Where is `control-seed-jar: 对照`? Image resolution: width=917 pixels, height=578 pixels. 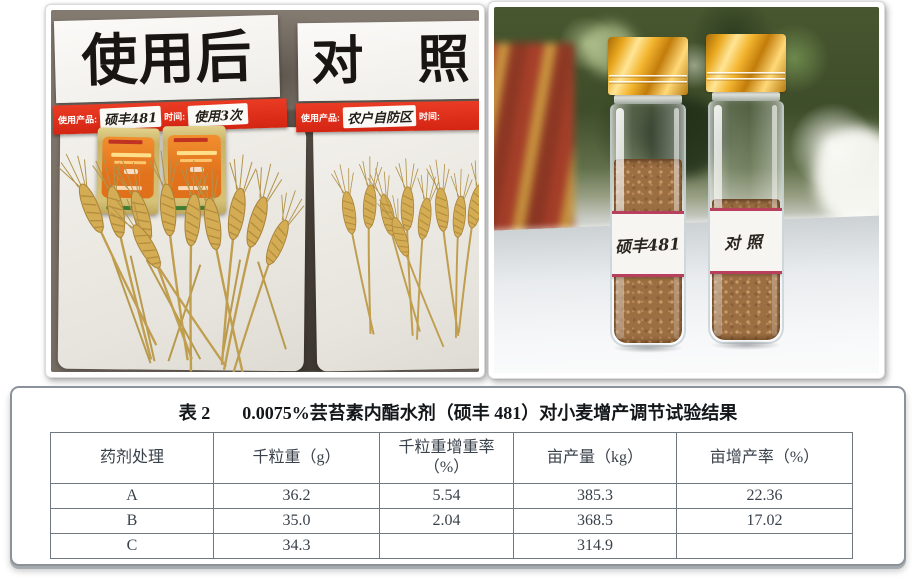
control-seed-jar: 对照 is located at coordinates (746, 192).